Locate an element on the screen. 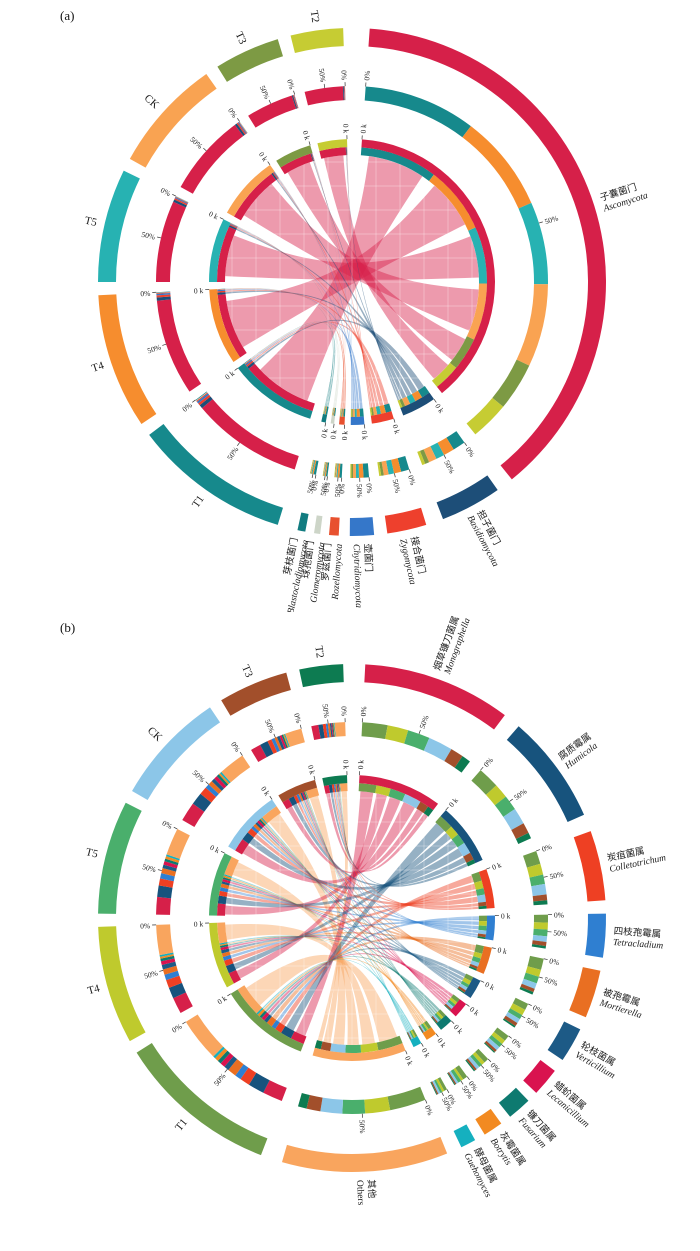 The image size is (700, 1251). tick-pct50-Mortierella-text: 50% is located at coordinates (551, 981).